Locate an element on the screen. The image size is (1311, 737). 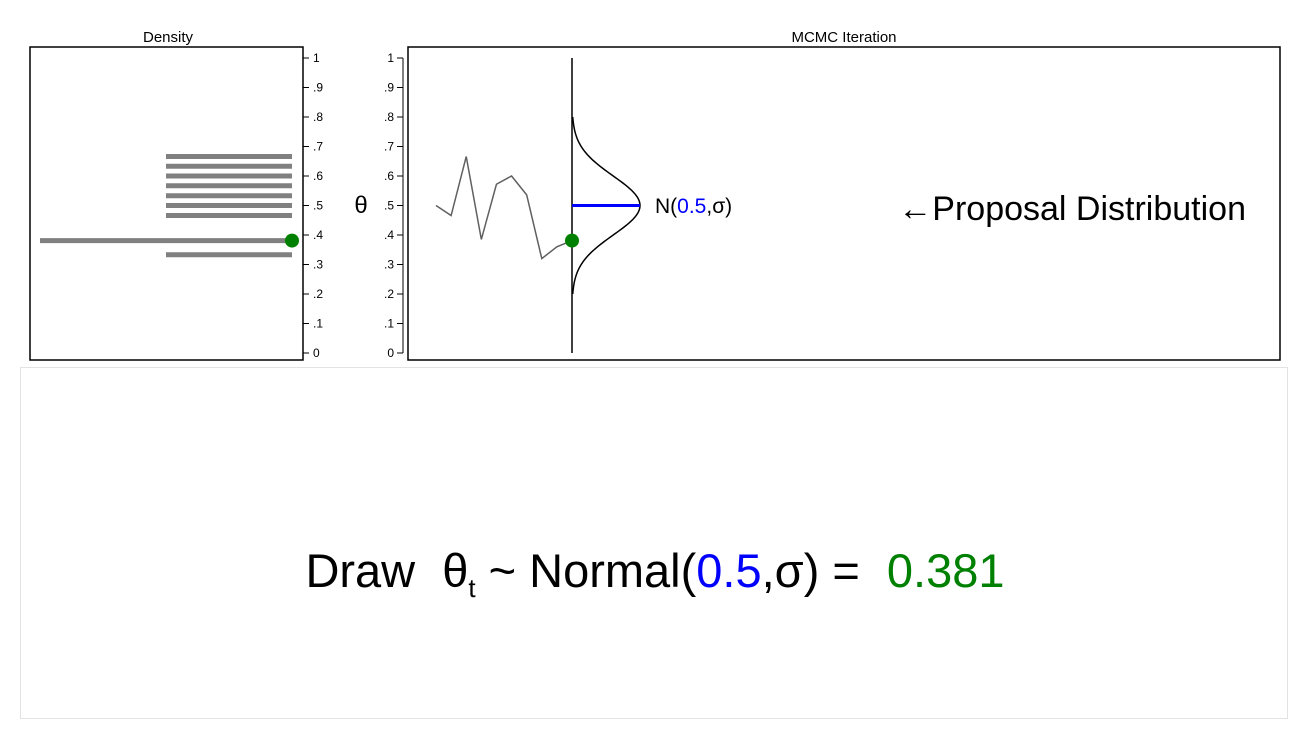
formula-draw: Draw is located at coordinates (360, 570).